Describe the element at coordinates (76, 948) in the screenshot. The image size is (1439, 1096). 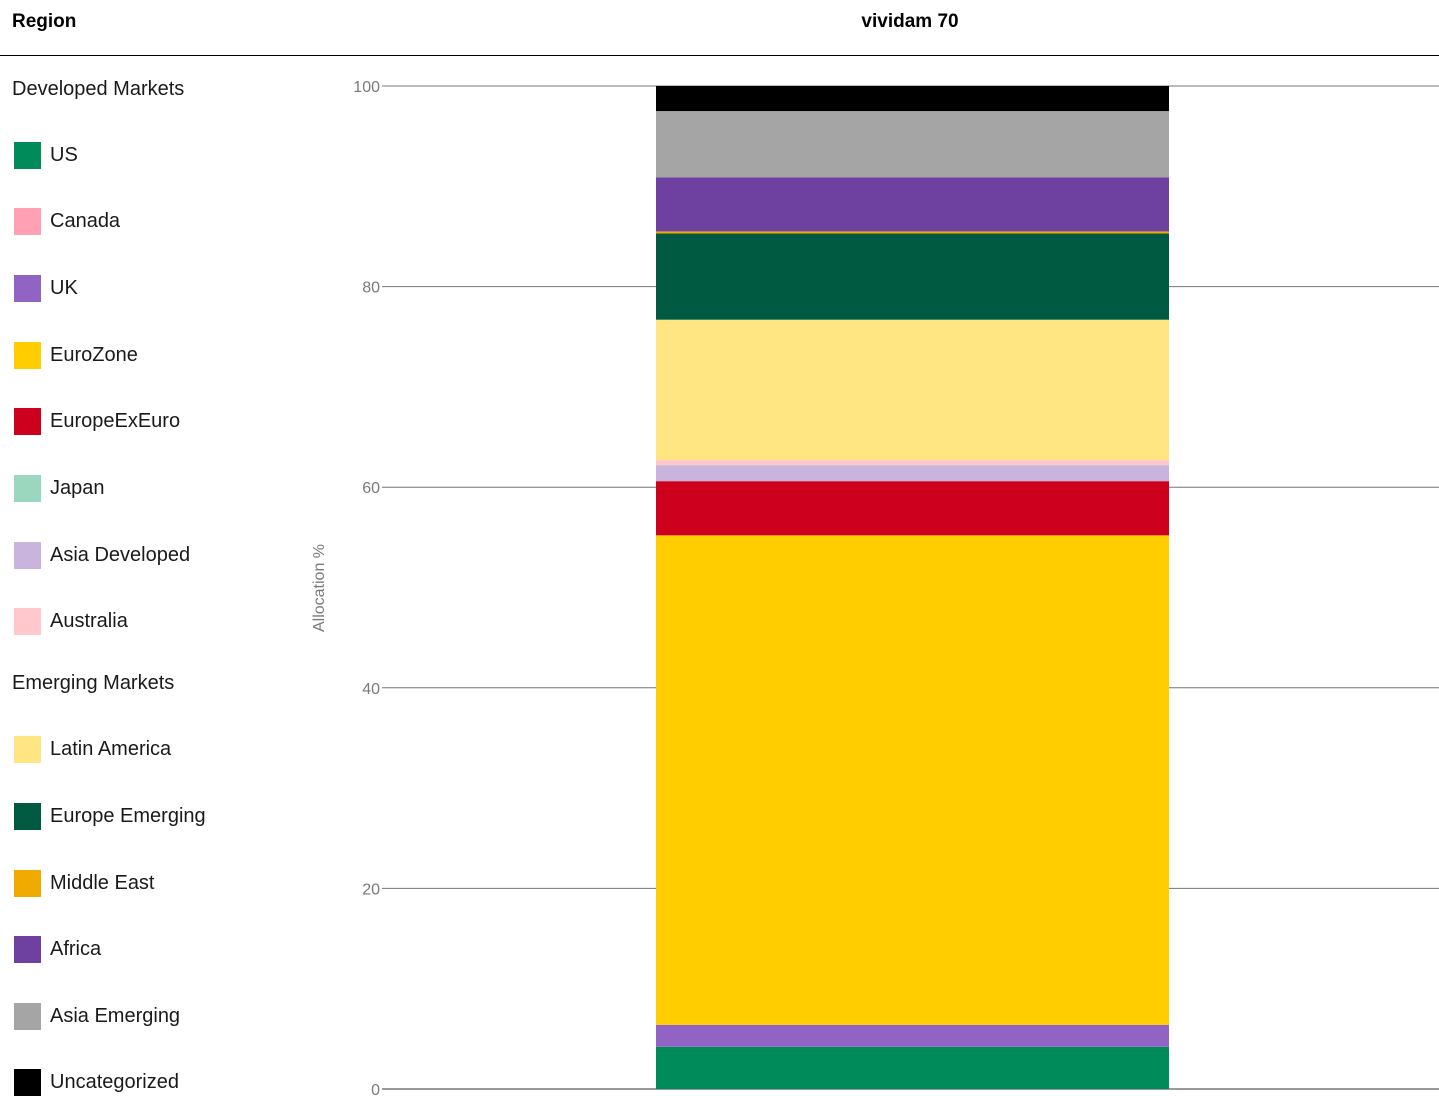
I see `legend-label: Africa` at that location.